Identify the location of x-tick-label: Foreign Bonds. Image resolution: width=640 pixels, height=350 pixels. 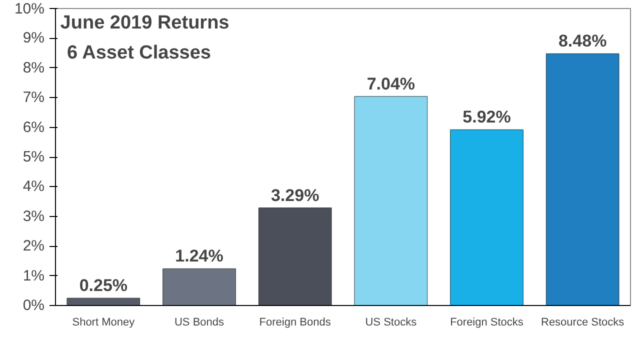
(295, 322).